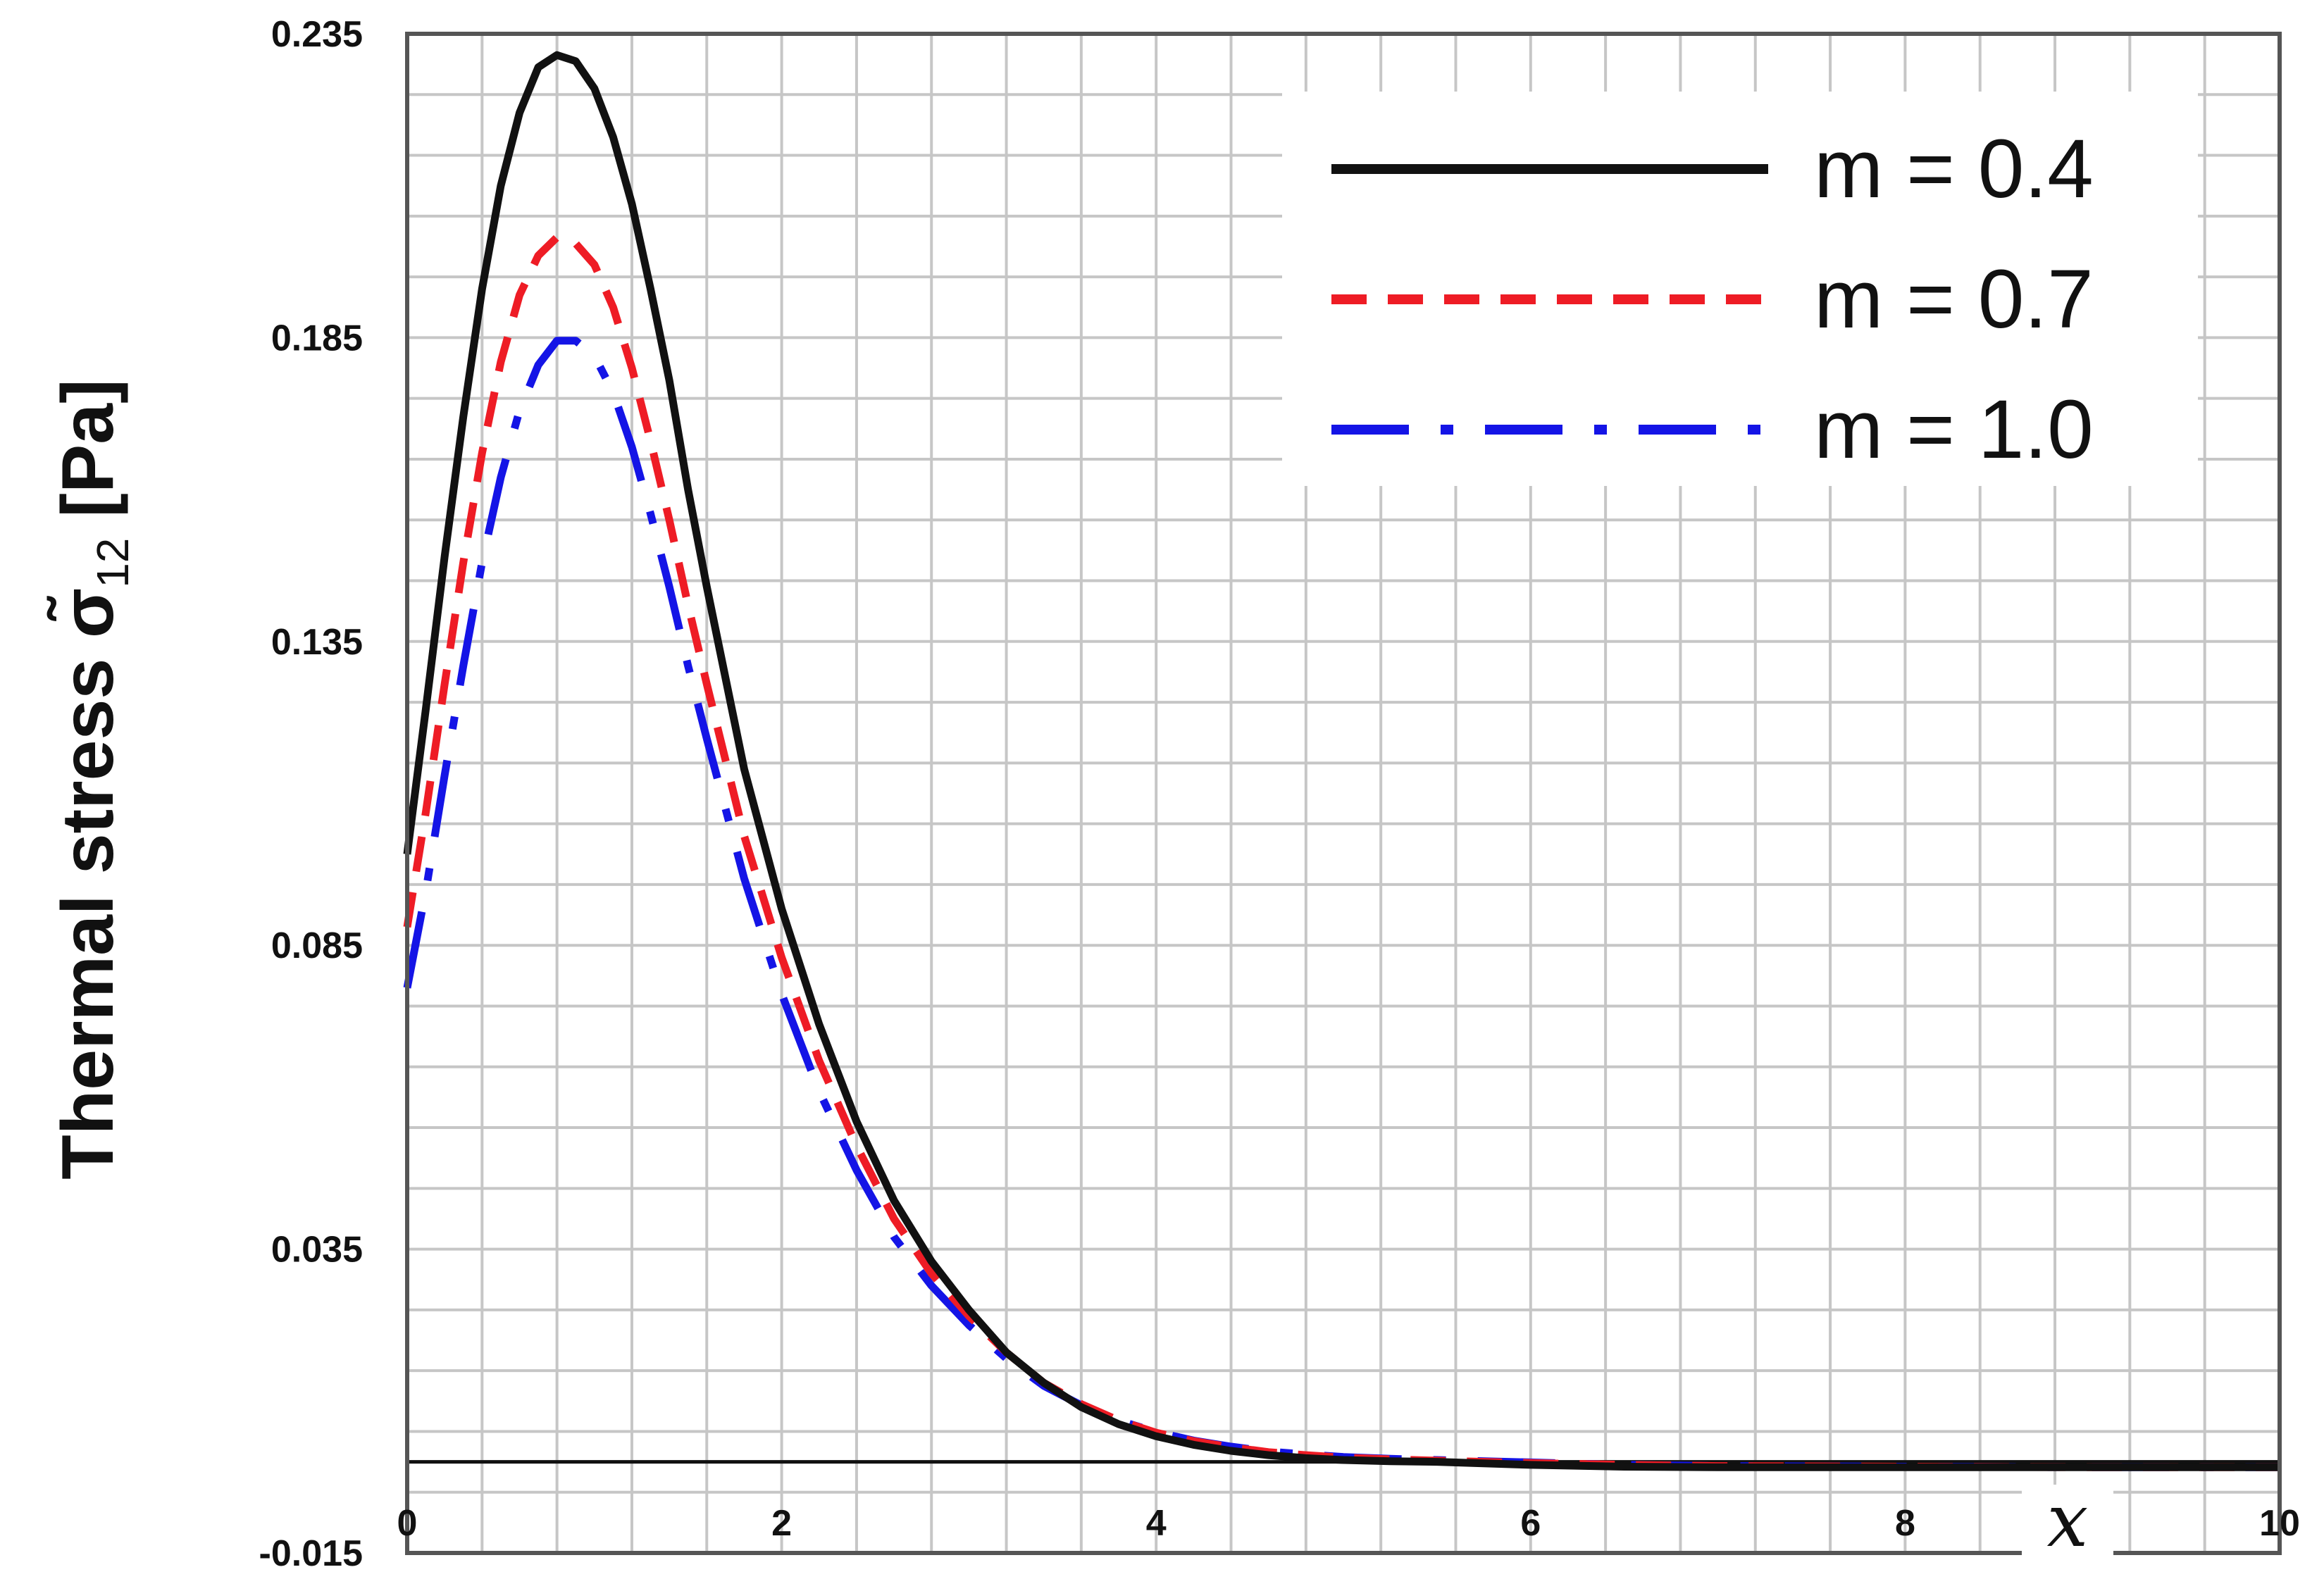 The height and width of the screenshot is (1591, 2324). I want to click on y-axis-label-prefix: Thermal stress, so click(88, 909).